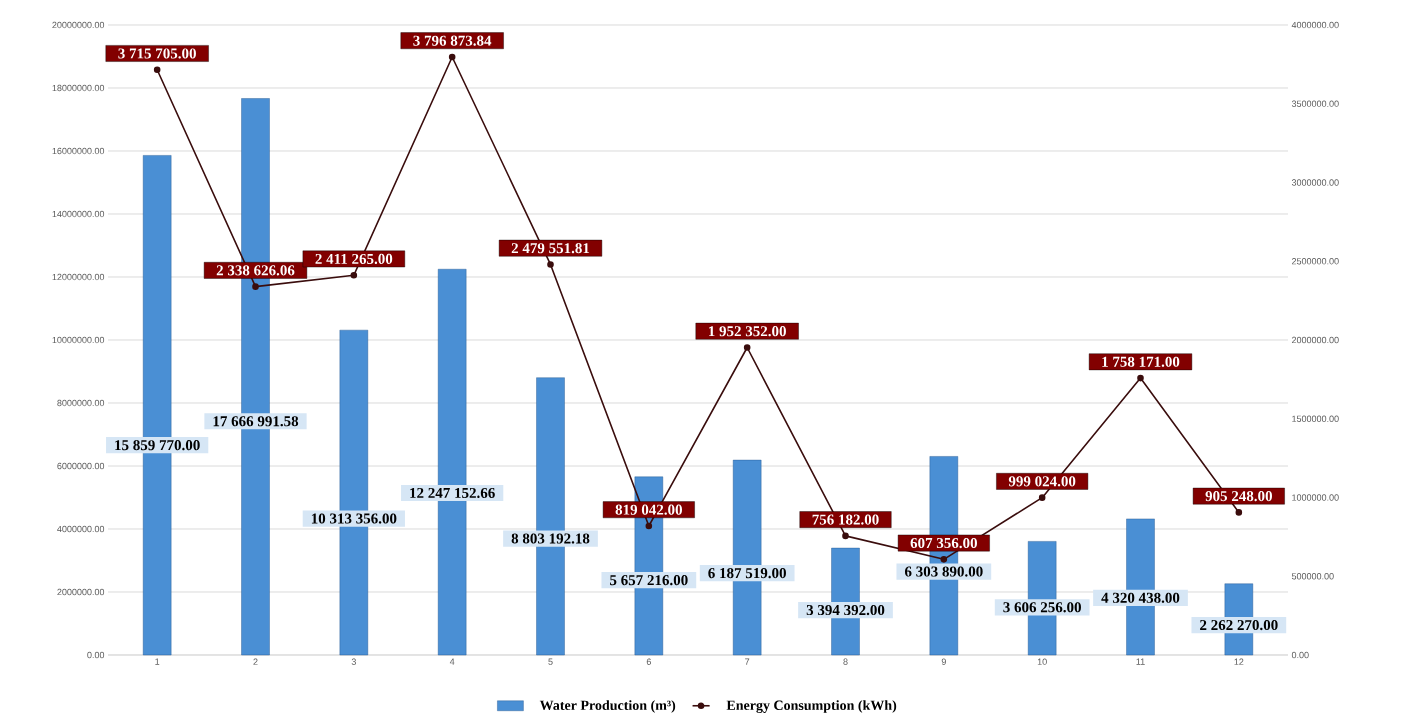 Image resolution: width=1426 pixels, height=721 pixels. I want to click on y-tick-label: 20000000.00, so click(78, 25).